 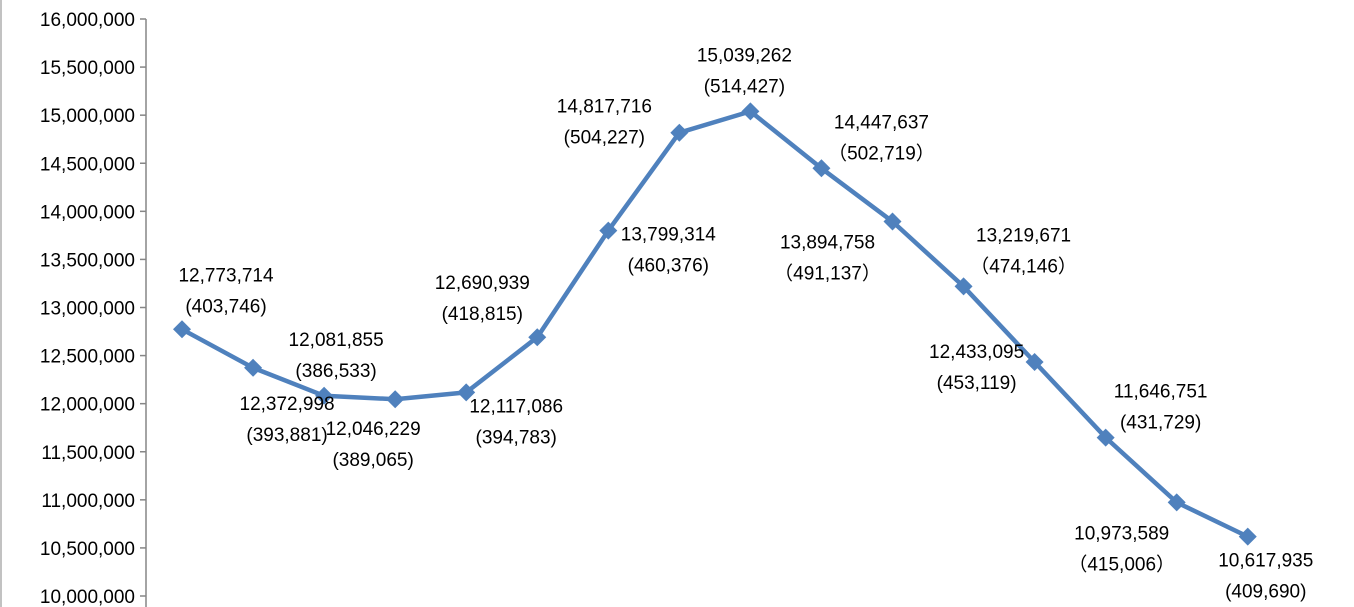 I want to click on data-label-value: 13,799,314, so click(x=669, y=235).